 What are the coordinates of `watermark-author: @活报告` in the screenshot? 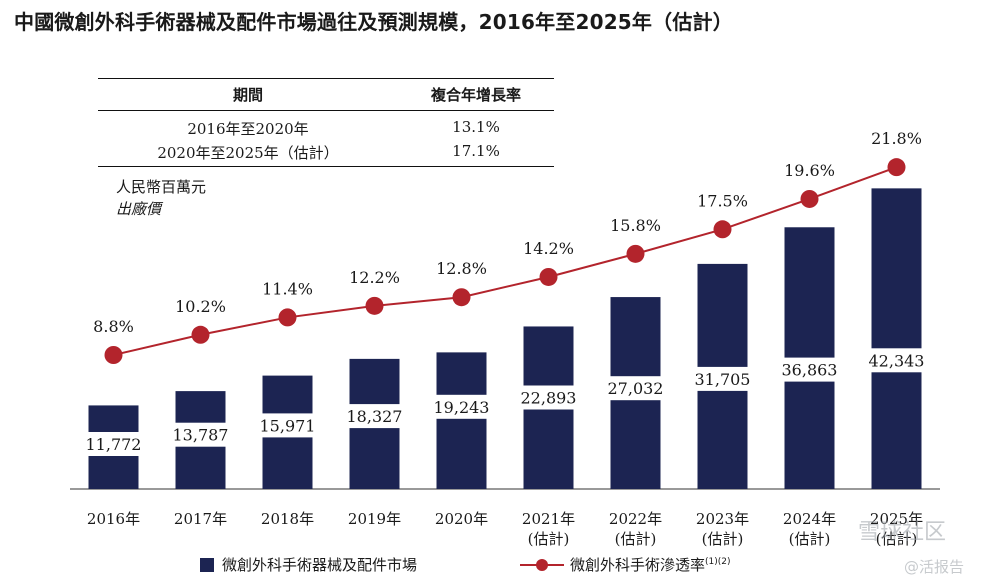 It's located at (934, 567).